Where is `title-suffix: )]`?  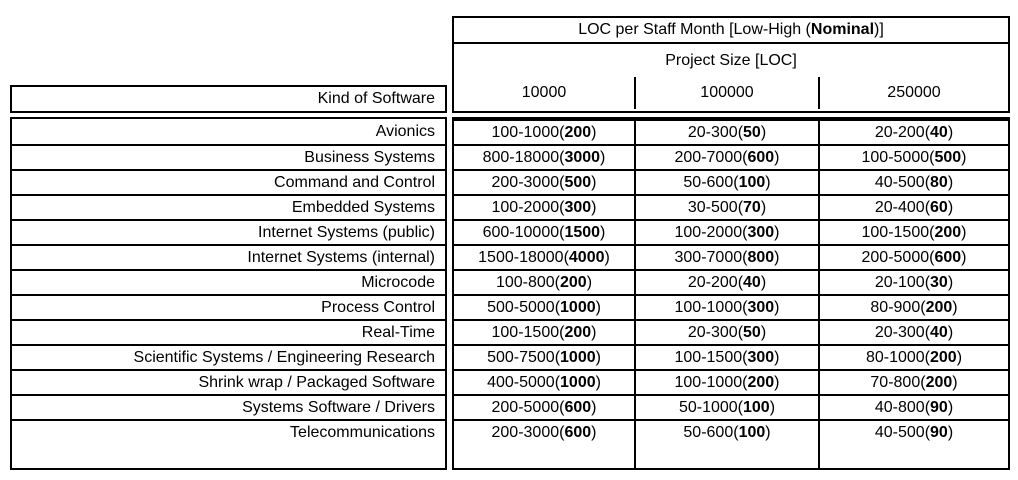 title-suffix: )] is located at coordinates (879, 29).